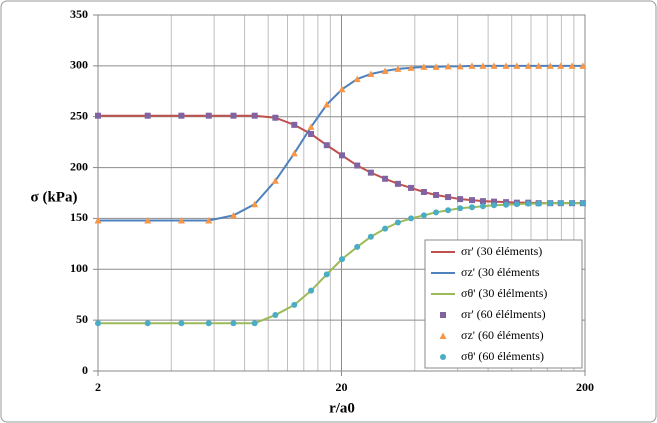 The height and width of the screenshot is (423, 657). Describe the element at coordinates (79, 217) in the screenshot. I see `y-tick-label: 150` at that location.